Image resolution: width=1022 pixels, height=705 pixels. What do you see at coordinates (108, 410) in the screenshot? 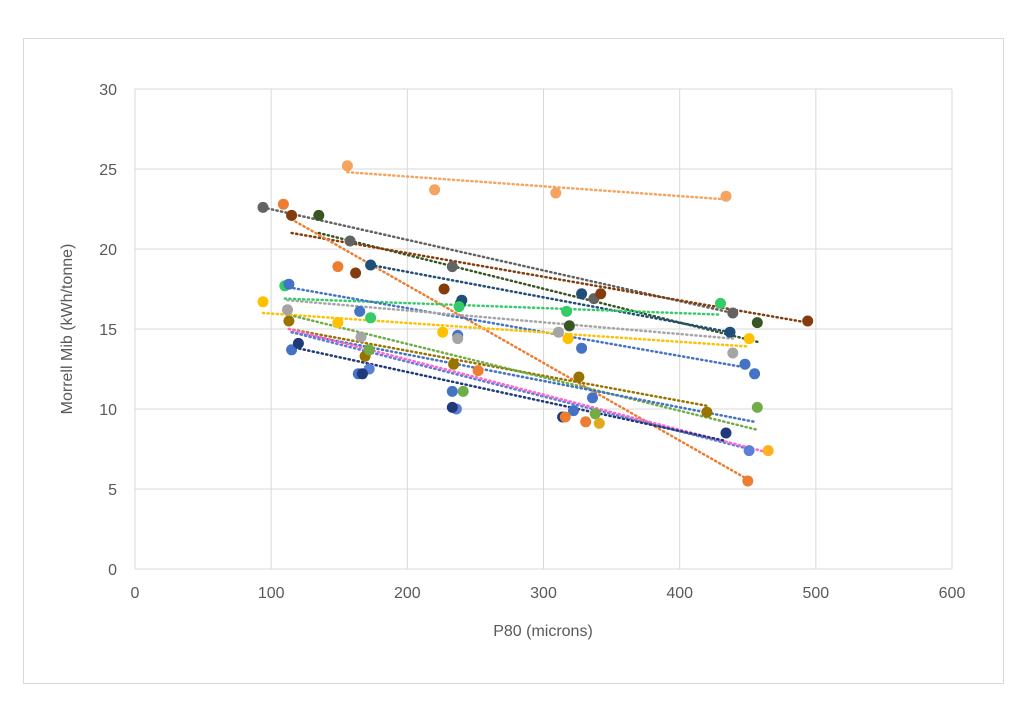
I see `y-tick-label: 10` at bounding box center [108, 410].